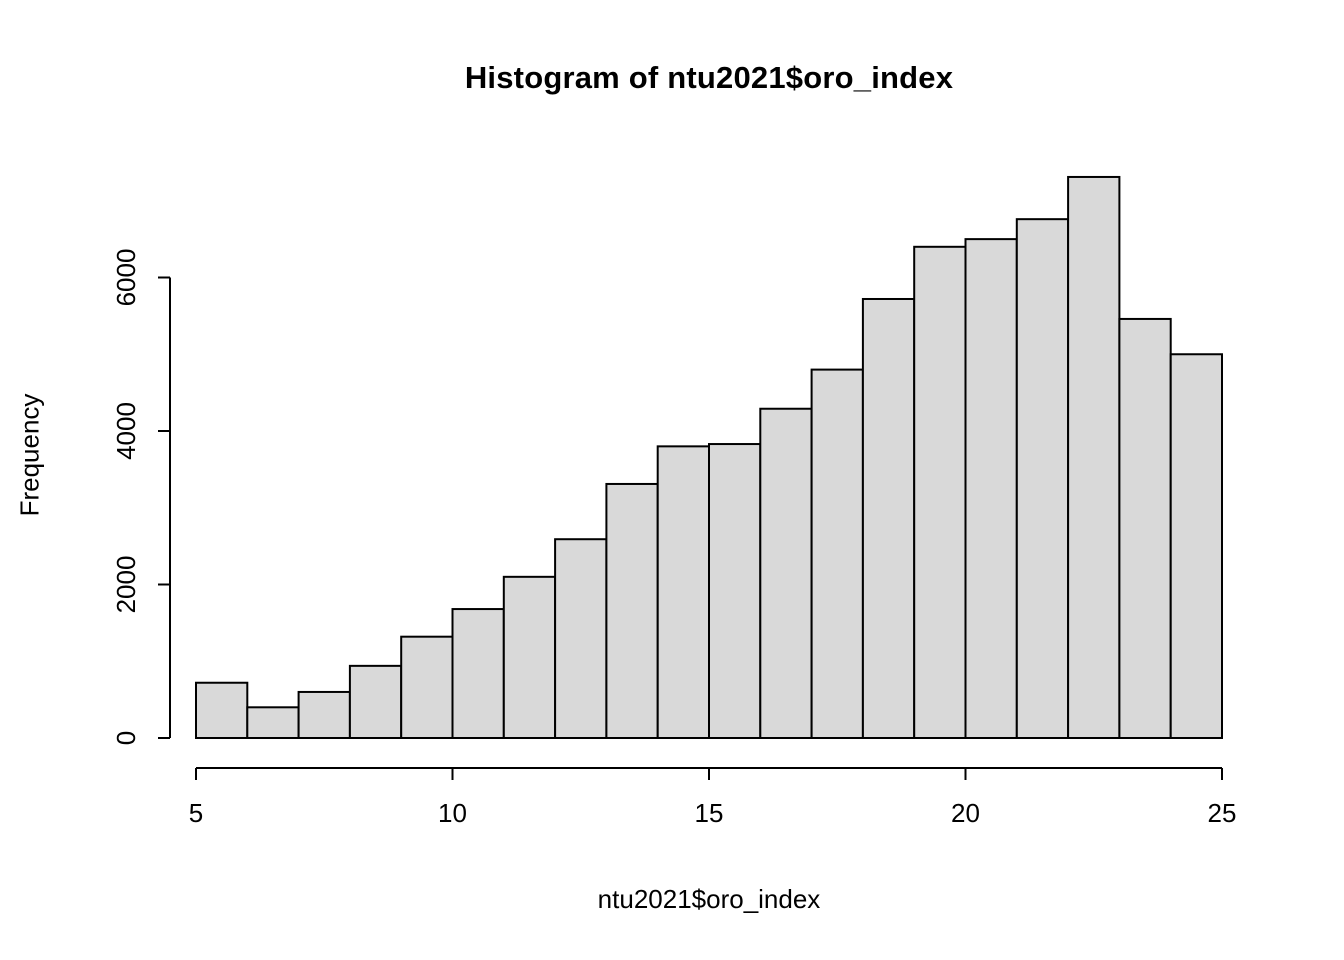 This screenshot has width=1344, height=960. I want to click on x-tick-label: 10, so click(452, 813).